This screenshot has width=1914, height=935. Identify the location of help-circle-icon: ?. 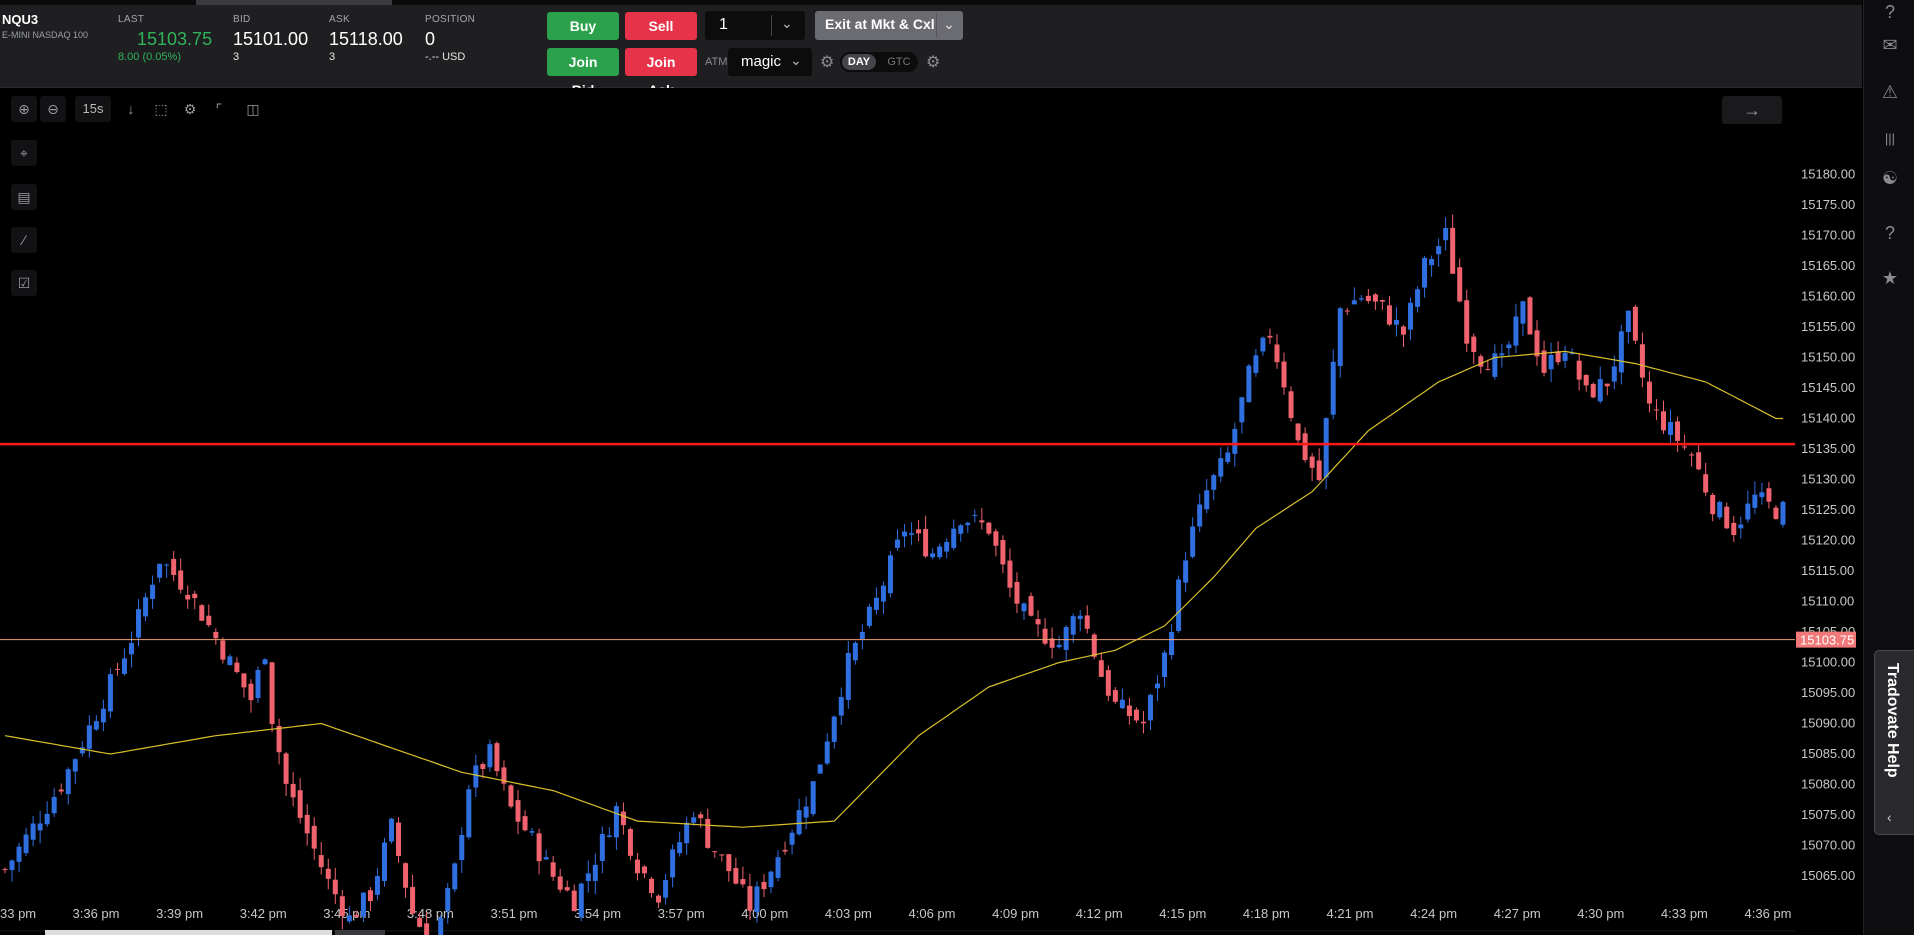
(1889, 12).